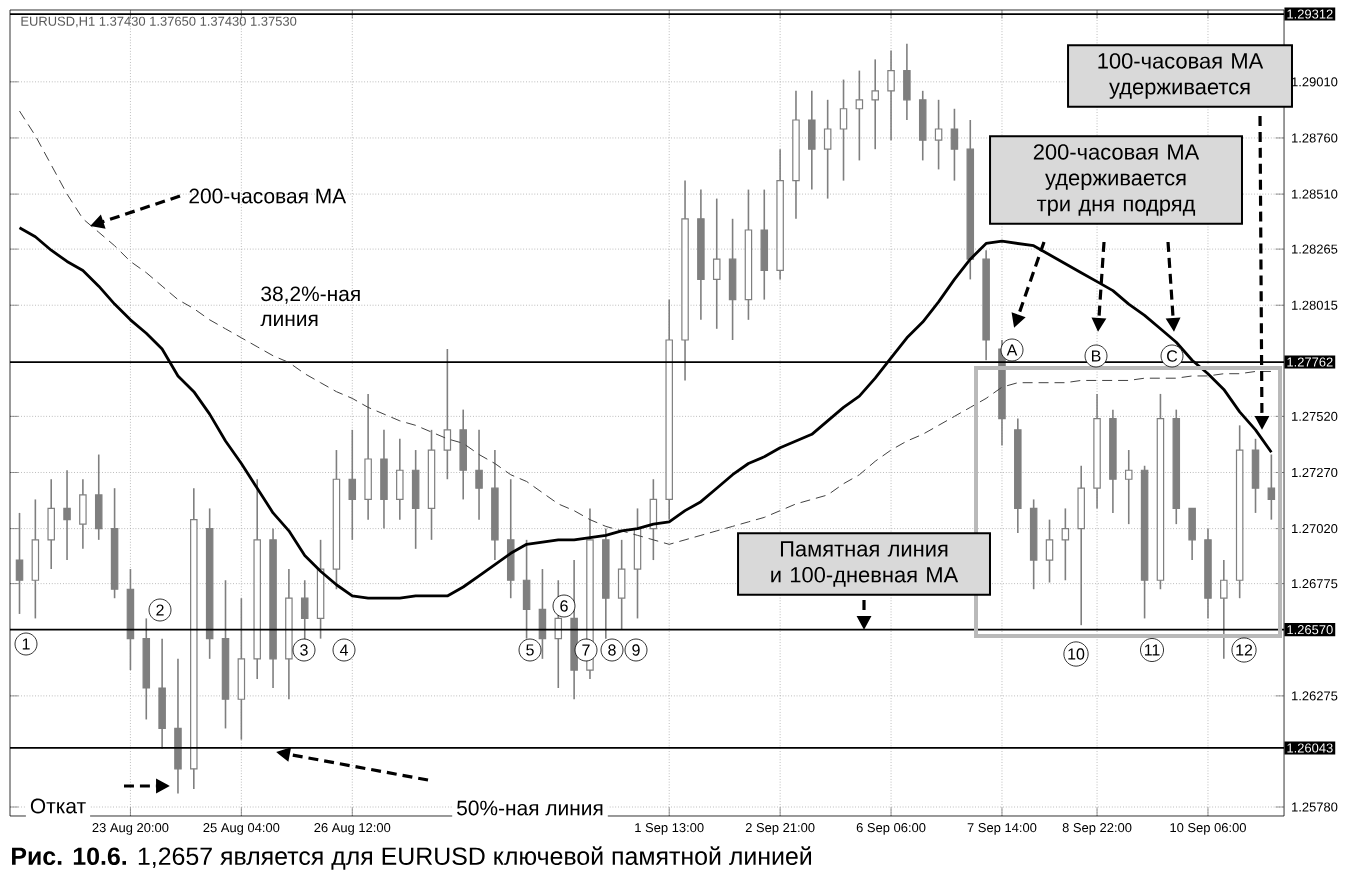 This screenshot has height=888, width=1352. Describe the element at coordinates (268, 196) in the screenshot. I see `annotation: 200-часовая MA` at that location.